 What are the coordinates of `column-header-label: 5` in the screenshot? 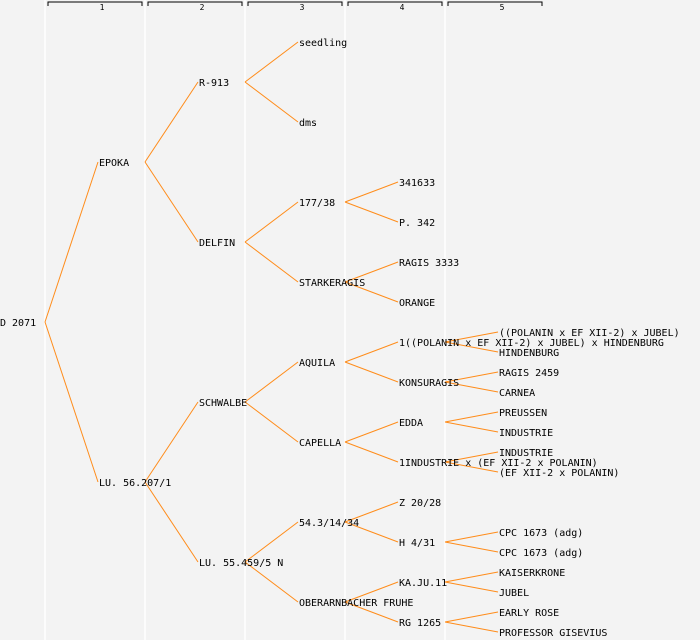 It's located at (502, 7).